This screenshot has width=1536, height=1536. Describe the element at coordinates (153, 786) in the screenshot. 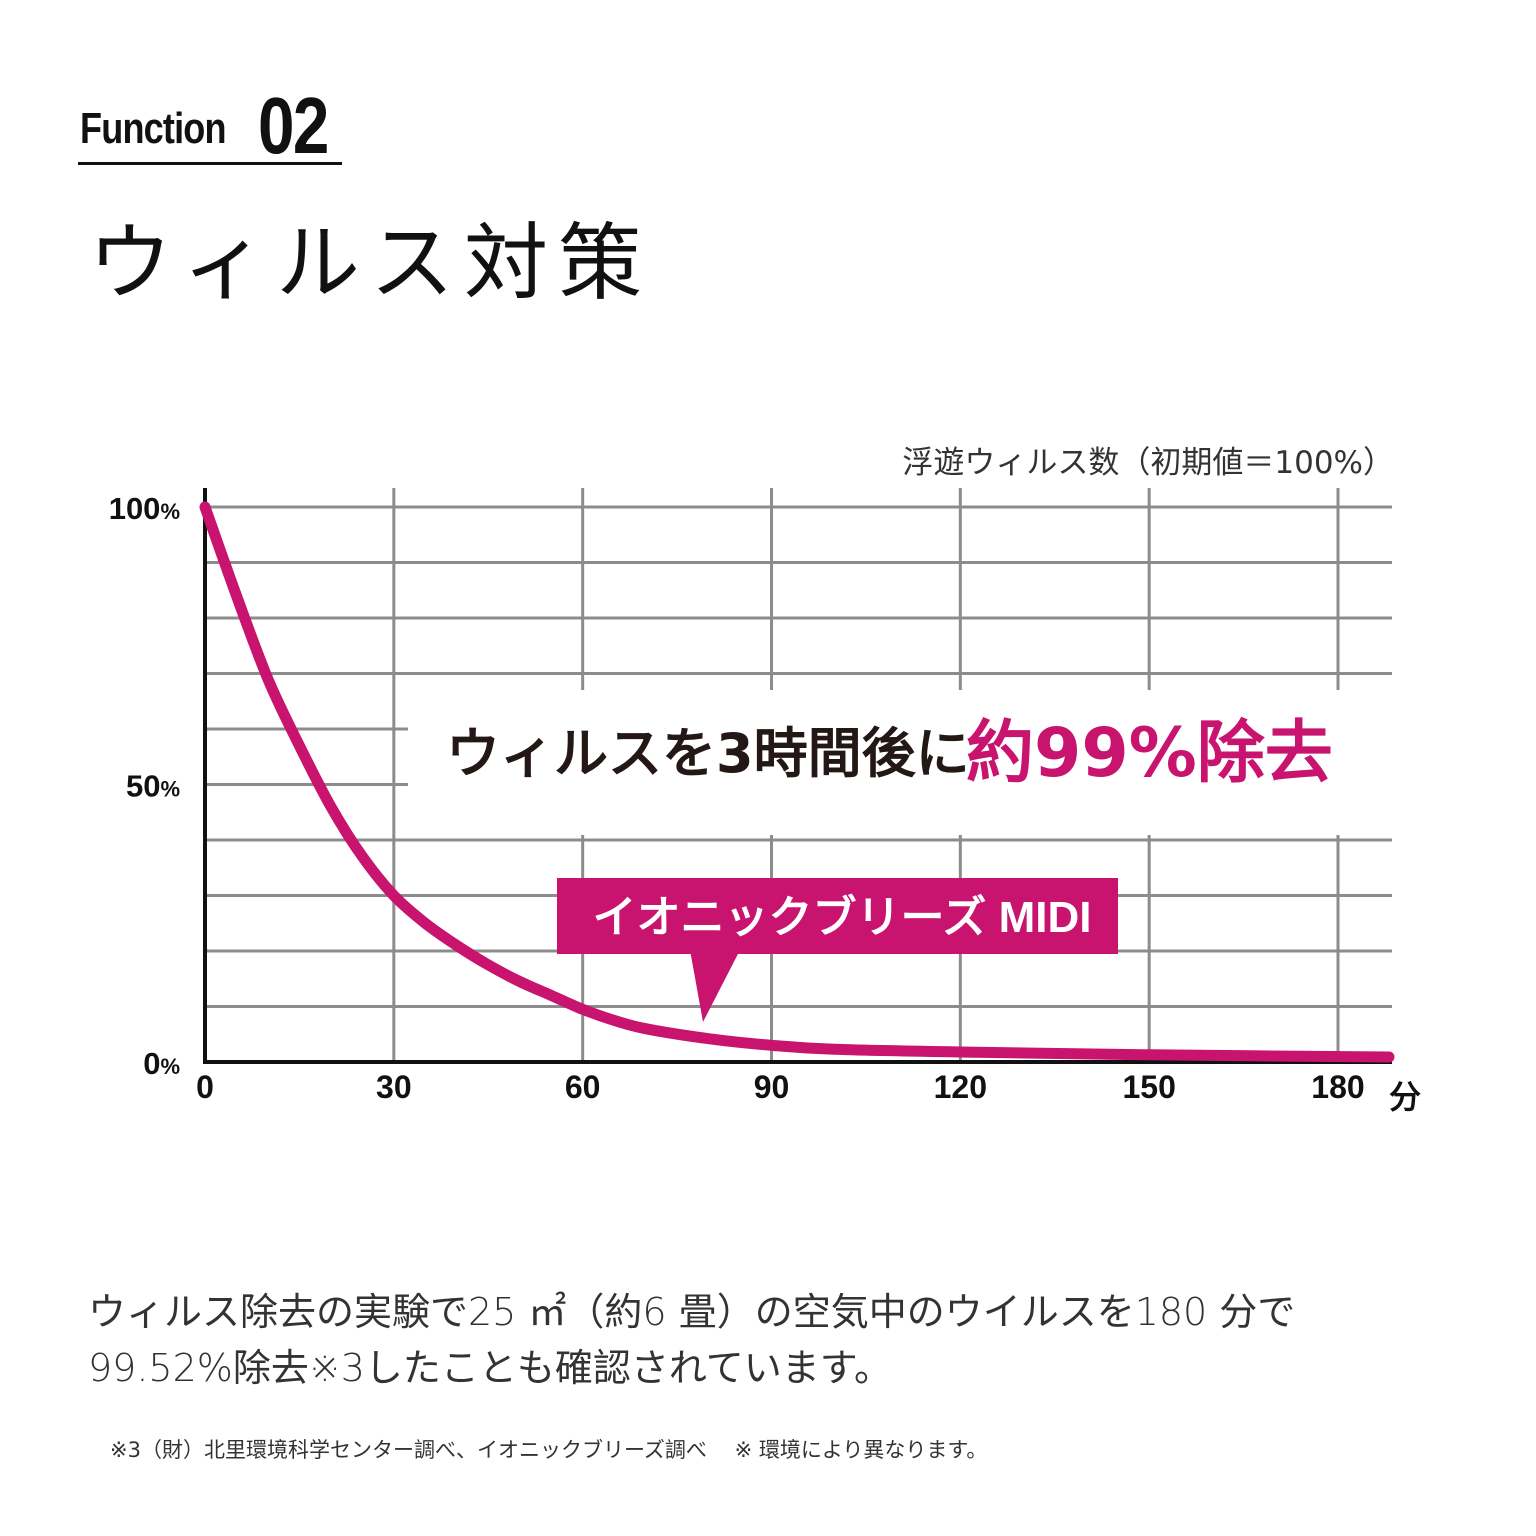

I see `y-tick-label: 50%` at that location.